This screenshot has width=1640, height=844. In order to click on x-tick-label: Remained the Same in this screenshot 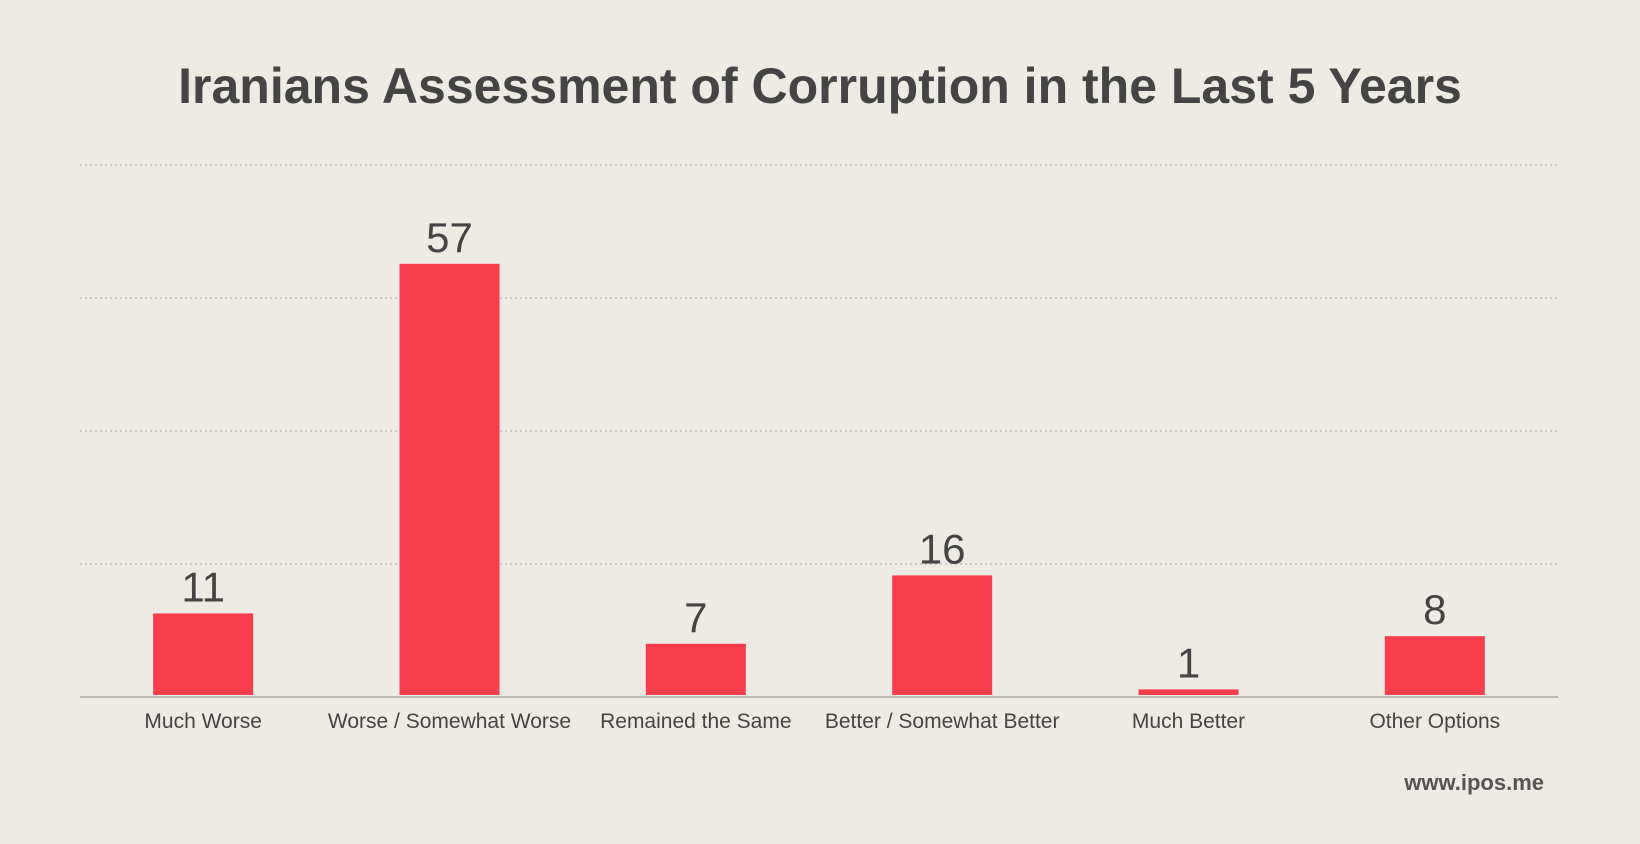, I will do `click(695, 721)`.